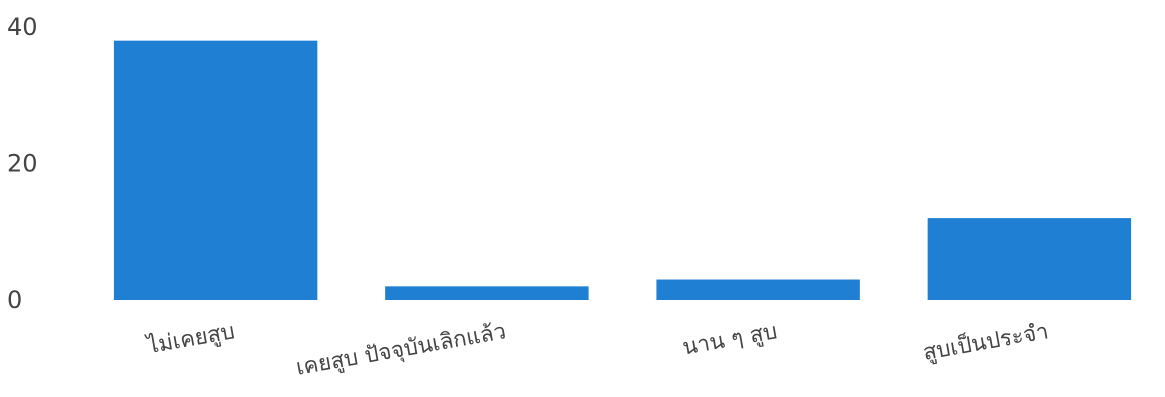 The image size is (1165, 397). What do you see at coordinates (22, 27) in the screenshot?
I see `y-tick-label-40: 40` at bounding box center [22, 27].